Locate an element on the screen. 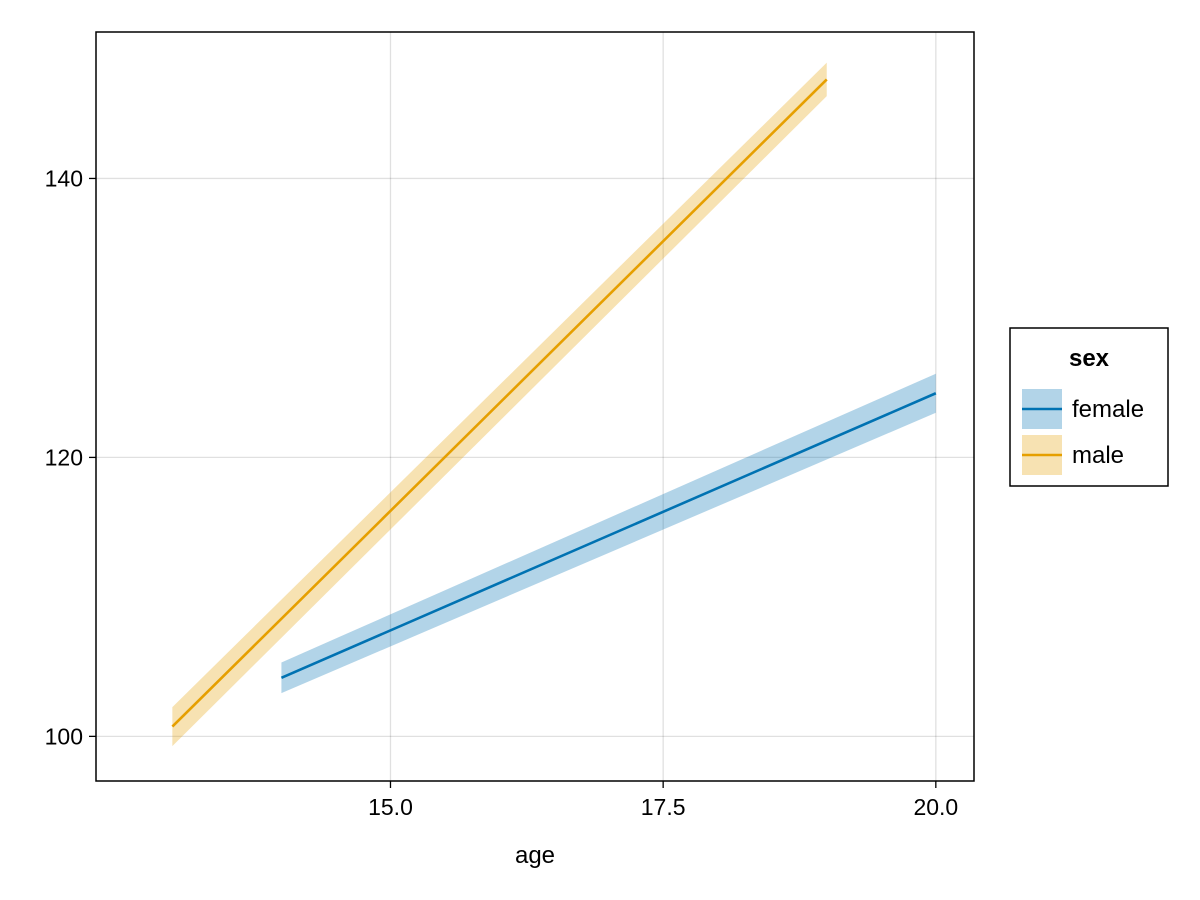  x-tick-label: 17.5 is located at coordinates (663, 807).